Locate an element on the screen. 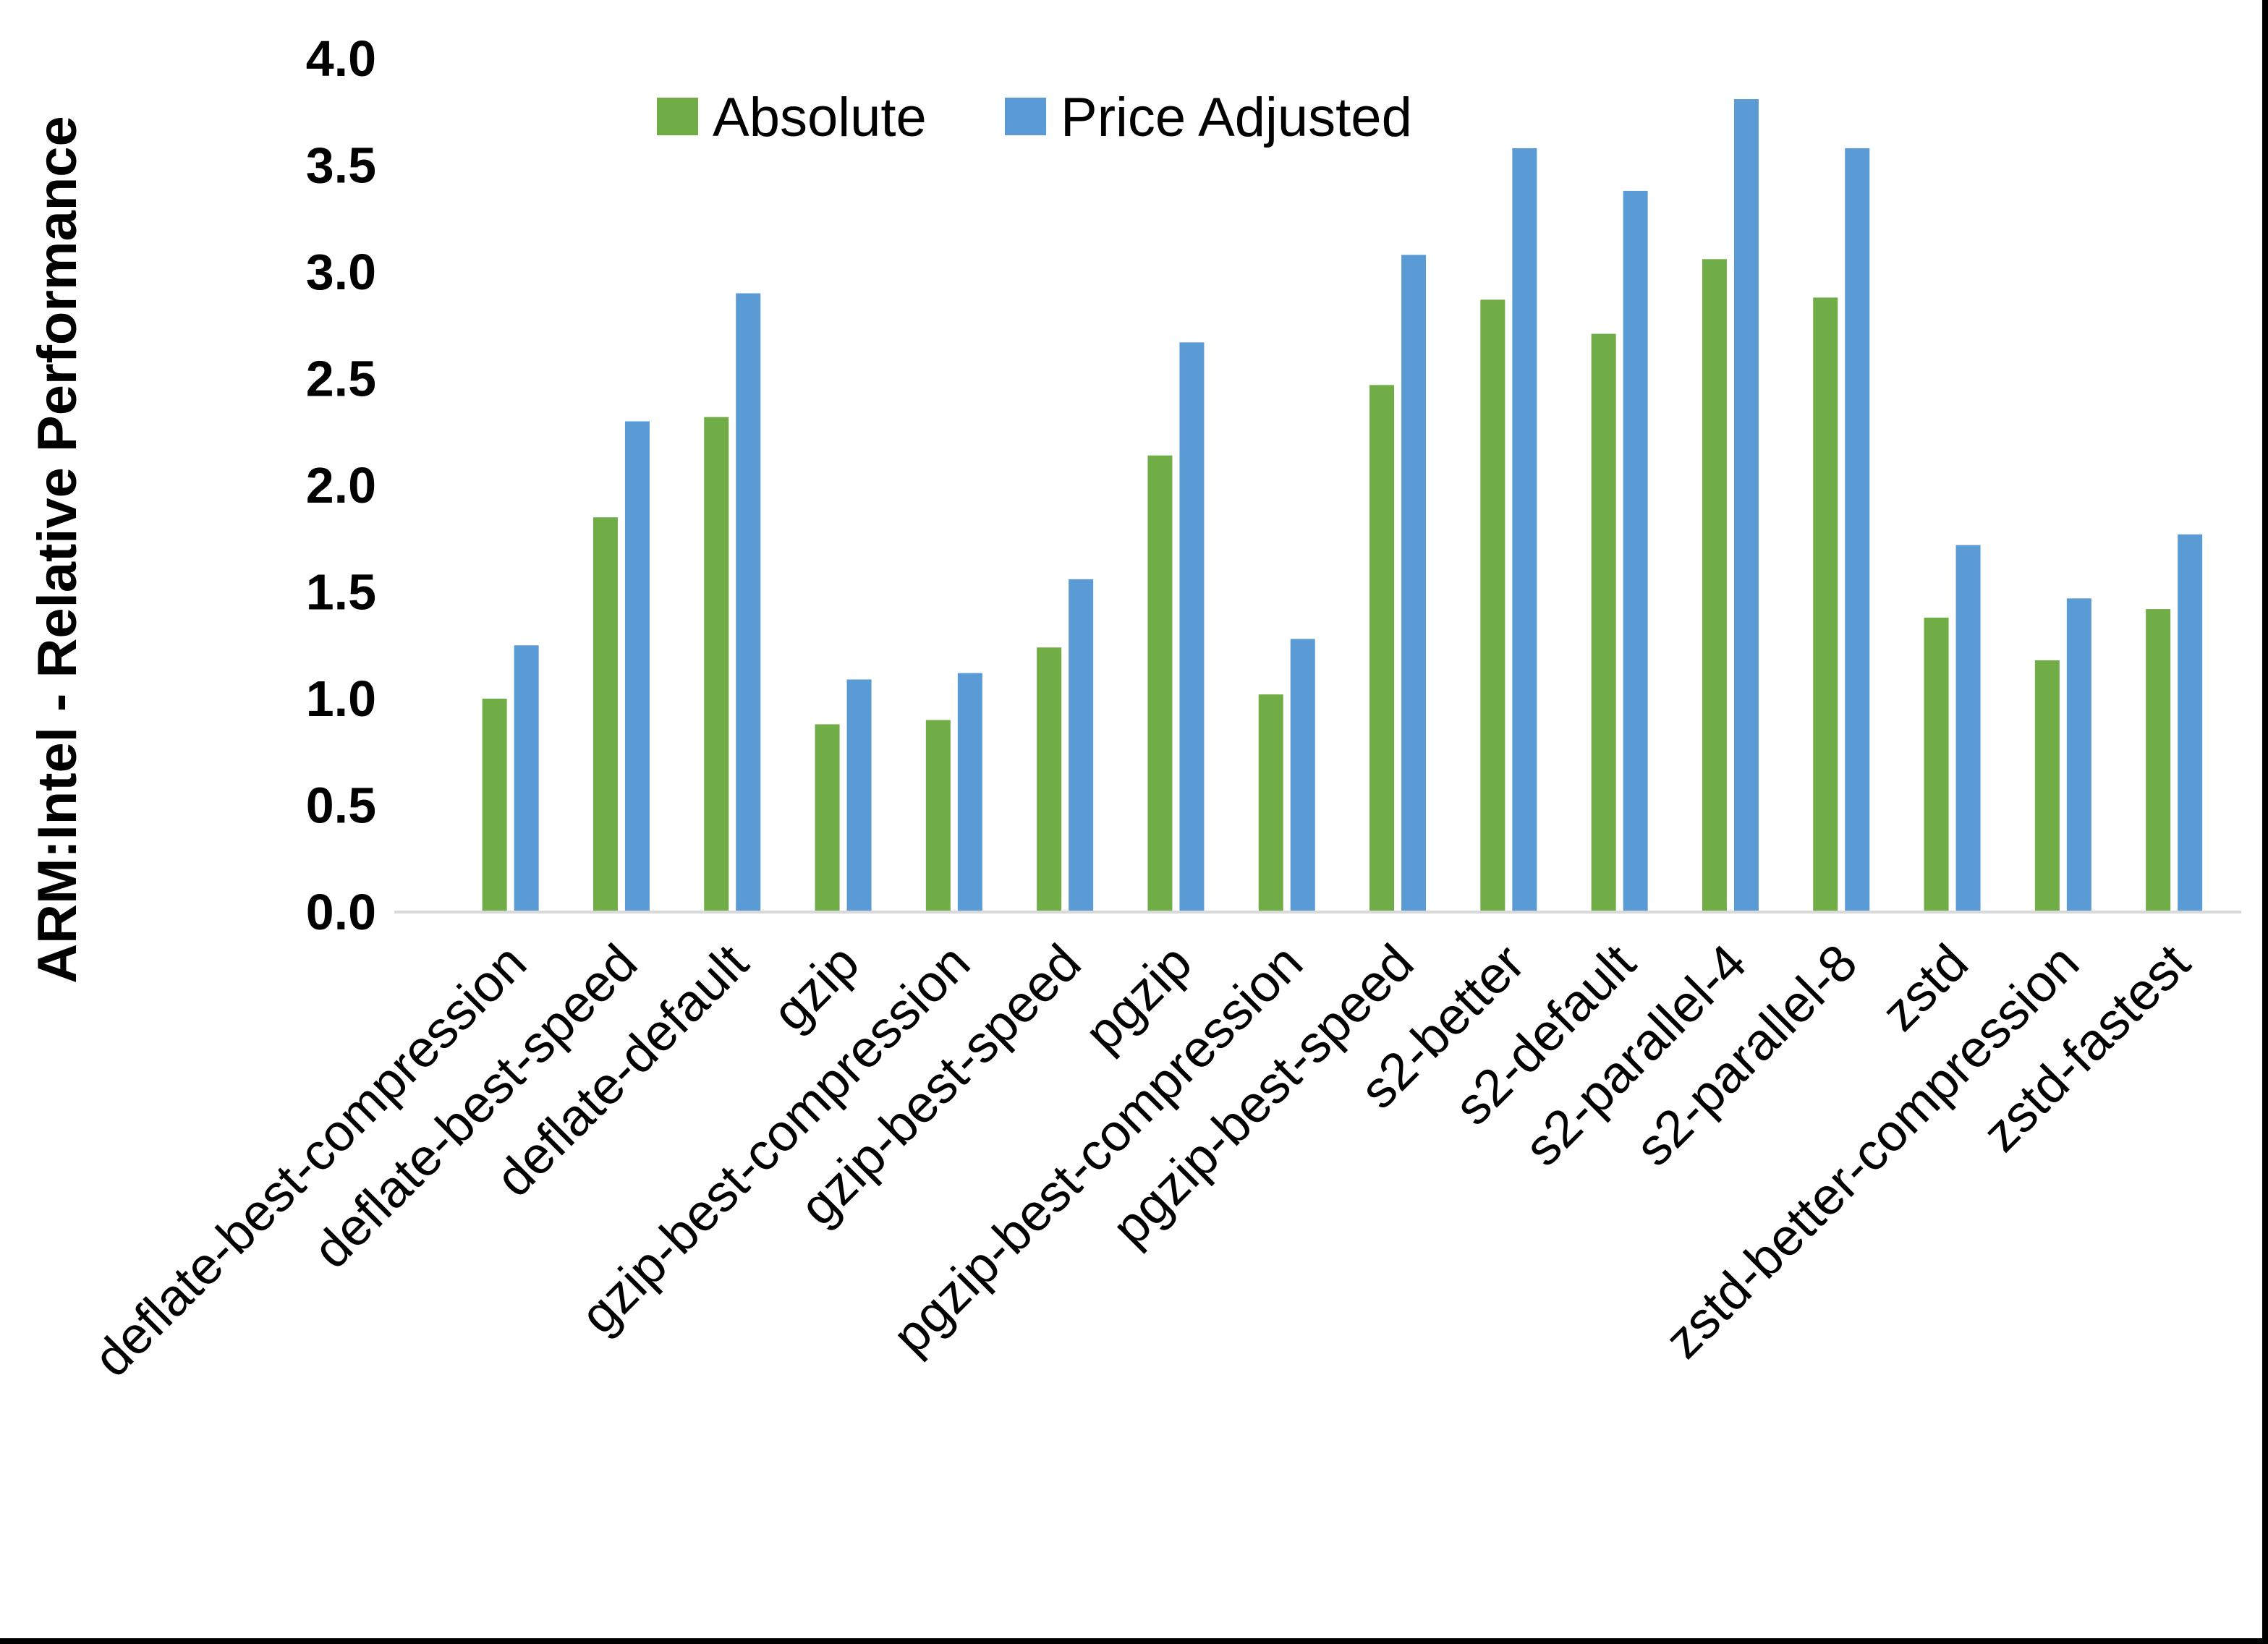 Image resolution: width=2268 pixels, height=1644 pixels. legend: Absolute Price Adjusted is located at coordinates (1034, 117).